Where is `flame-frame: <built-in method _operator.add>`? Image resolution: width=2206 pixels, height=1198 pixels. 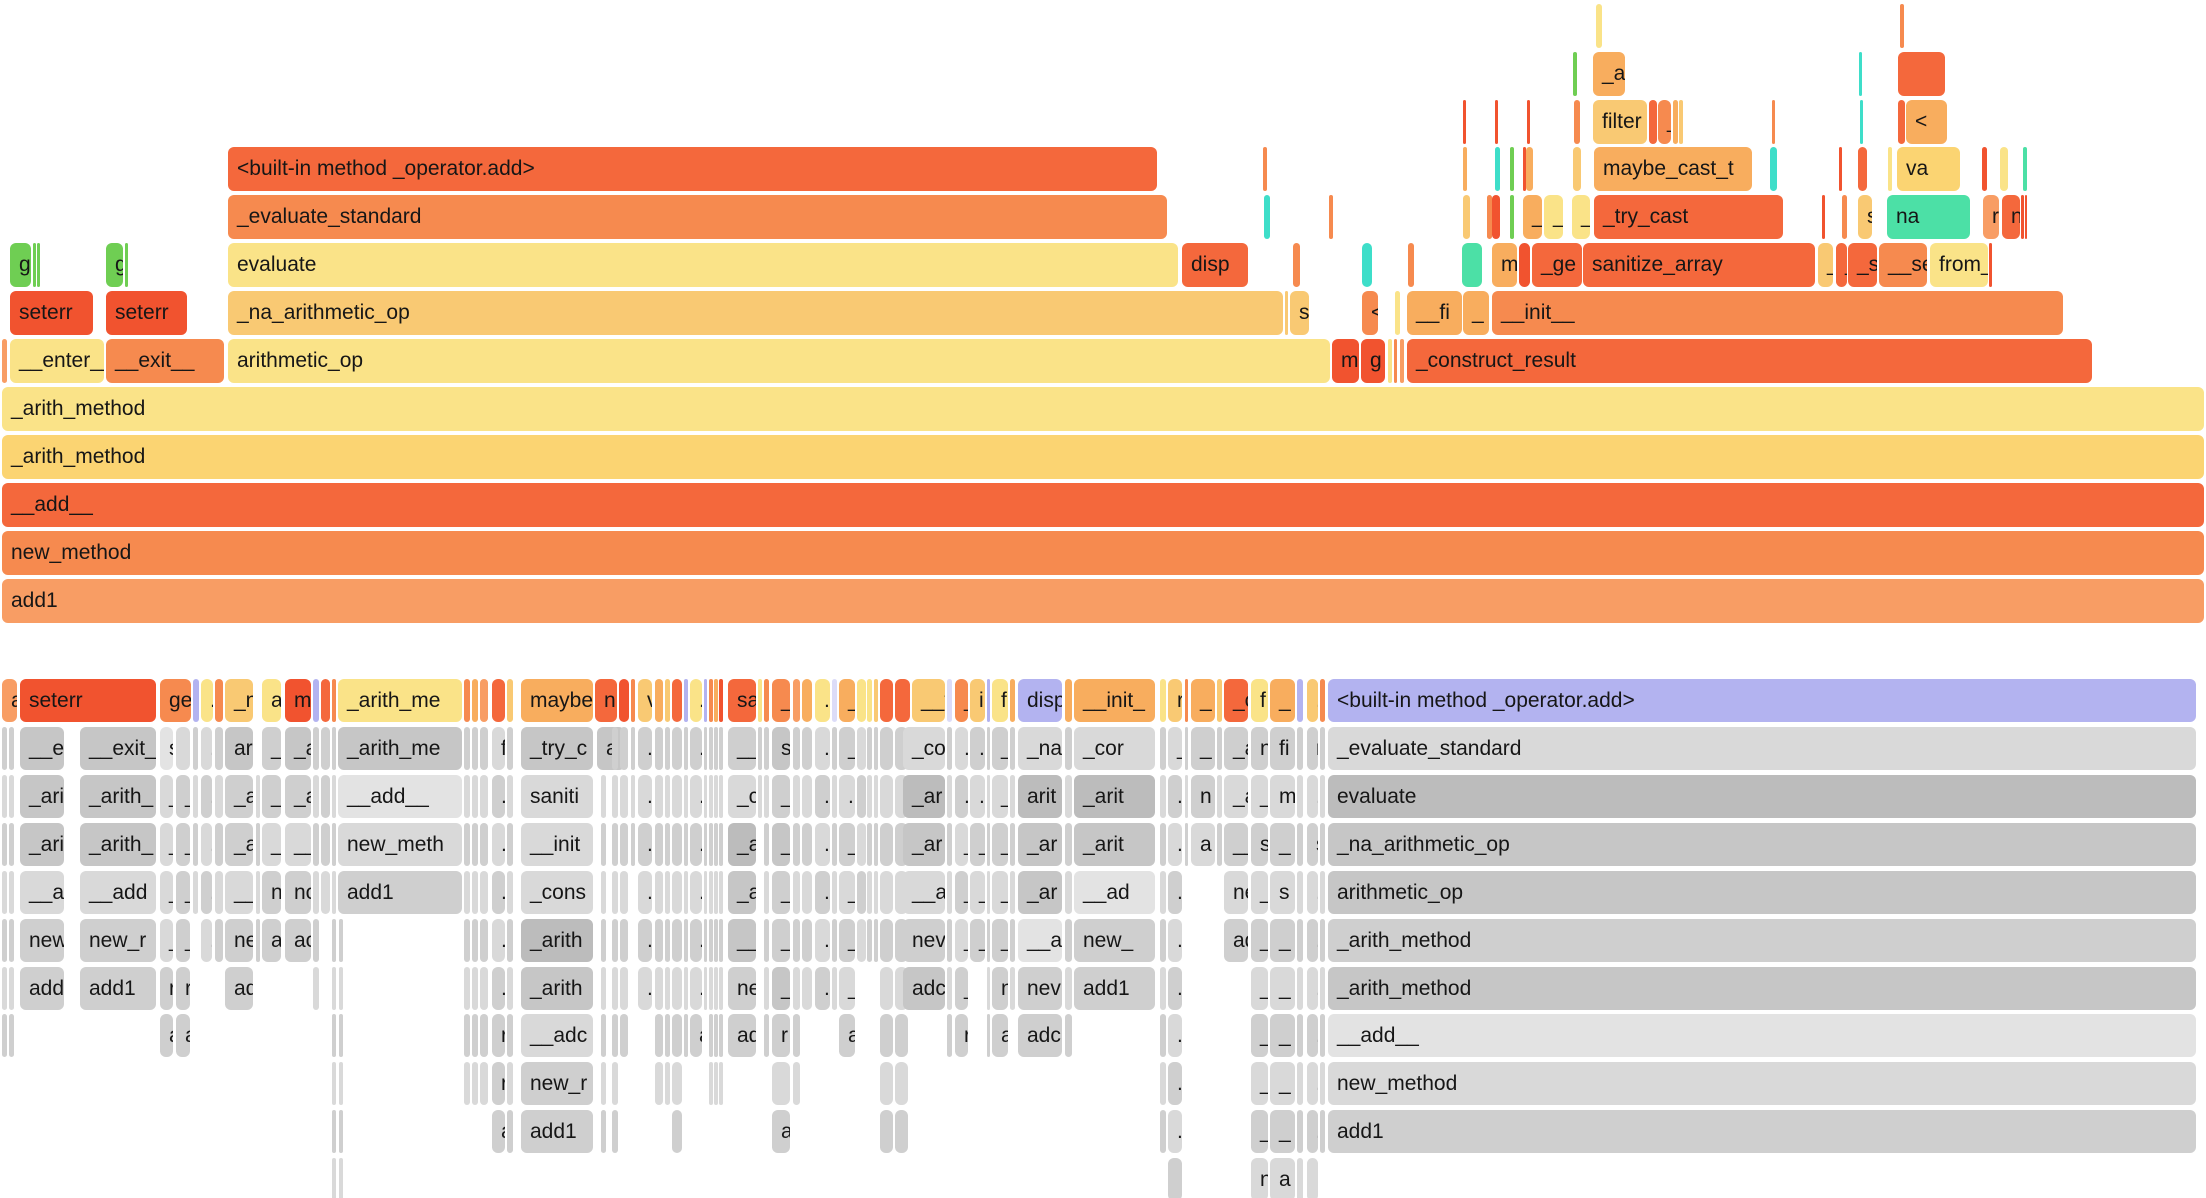 flame-frame: <built-in method _operator.add> is located at coordinates (692, 169).